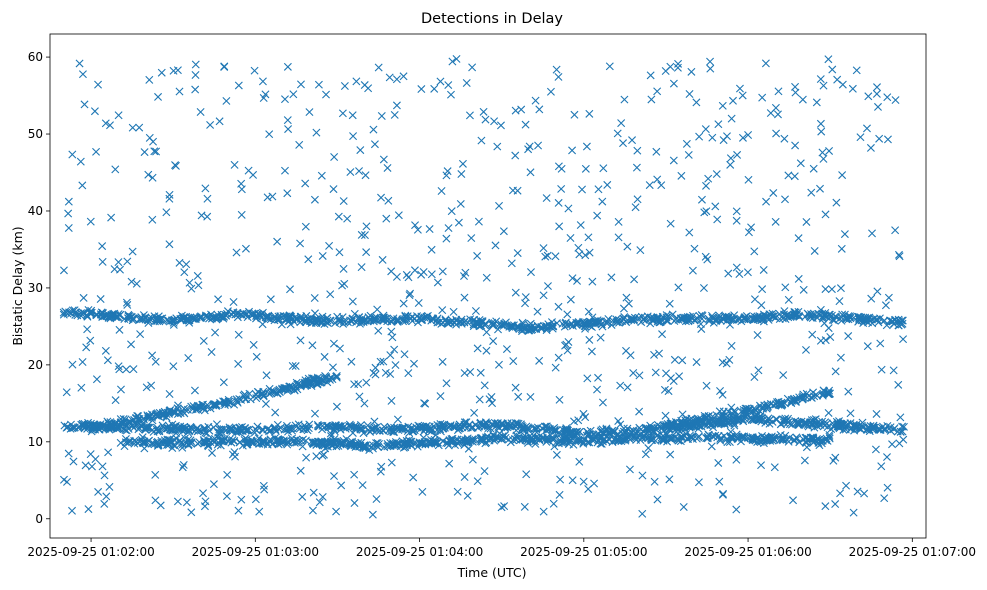 The height and width of the screenshot is (590, 987). I want to click on y-tick-label: 30, so click(35, 288).